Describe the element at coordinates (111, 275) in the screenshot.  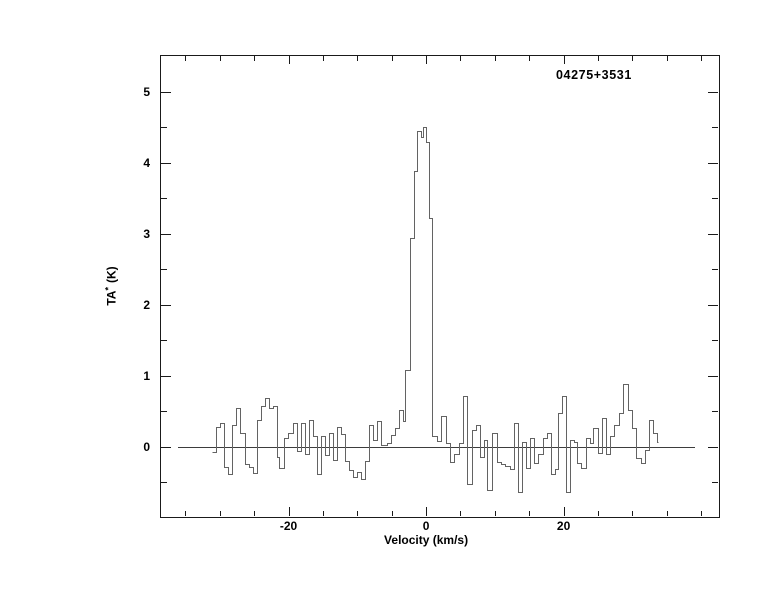
I see `y-axis-title-unit: (K)` at that location.